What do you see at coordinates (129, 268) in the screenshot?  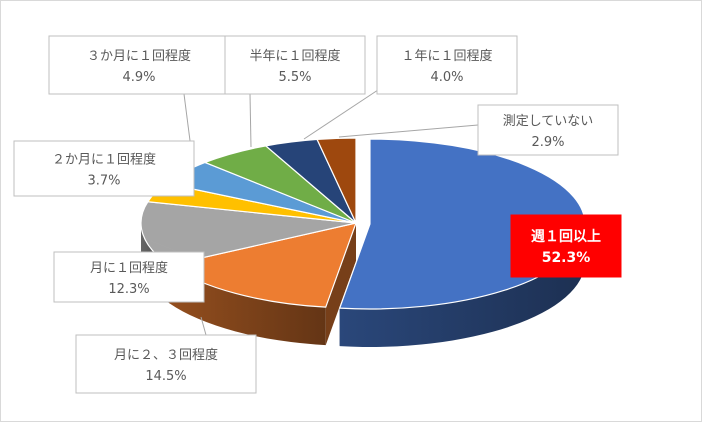 I see `data-label-category: 月に１回程度` at bounding box center [129, 268].